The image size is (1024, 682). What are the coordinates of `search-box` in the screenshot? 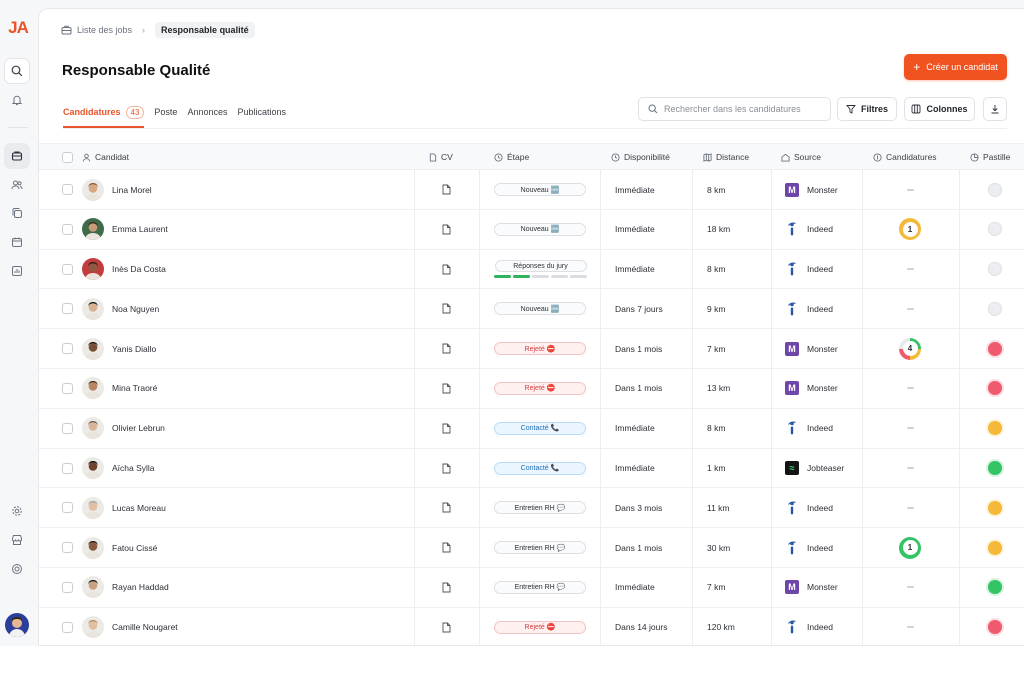 It's located at (734, 109).